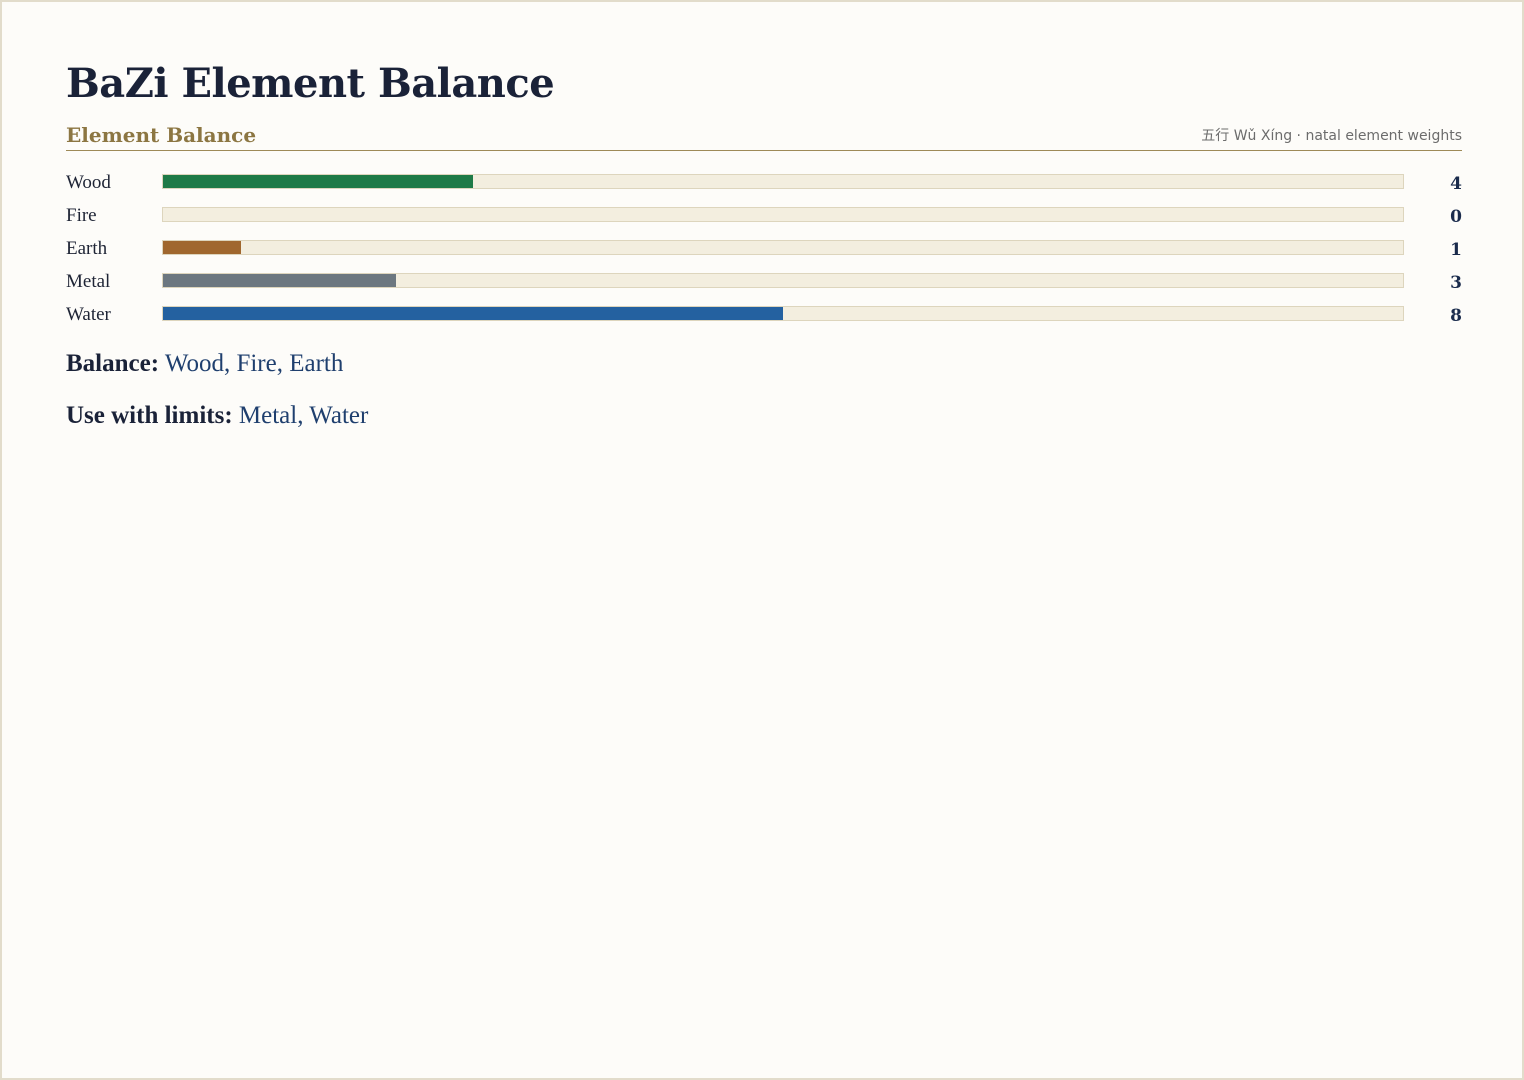 This screenshot has height=1080, width=1524. Describe the element at coordinates (1331, 136) in the screenshot. I see `section-note: 五行 Wǔ Xíng · natal element weights` at that location.